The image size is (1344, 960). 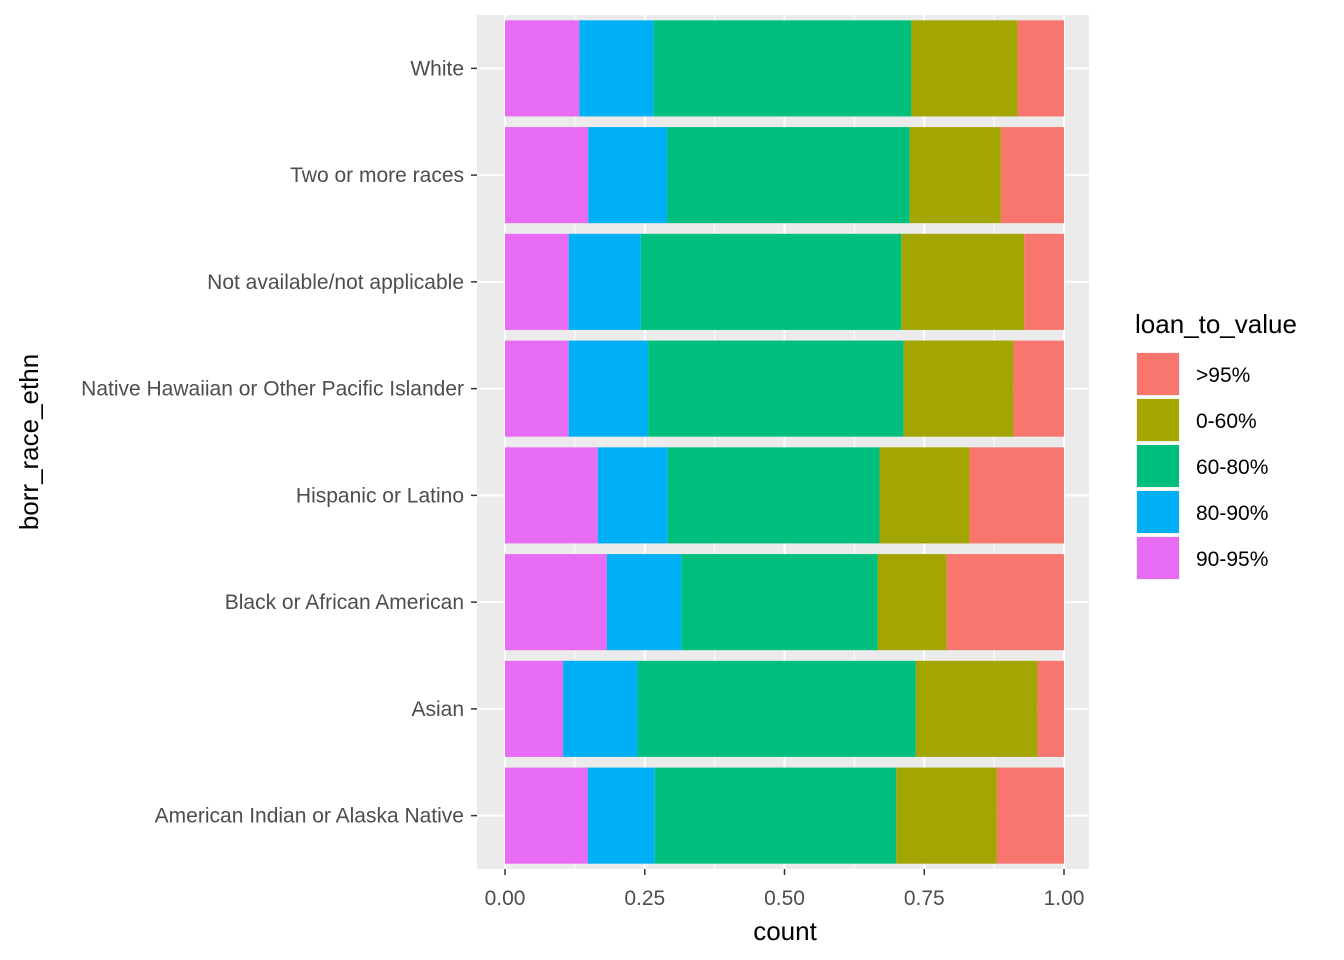 What do you see at coordinates (1232, 513) in the screenshot?
I see `legend-label: 80-90%` at bounding box center [1232, 513].